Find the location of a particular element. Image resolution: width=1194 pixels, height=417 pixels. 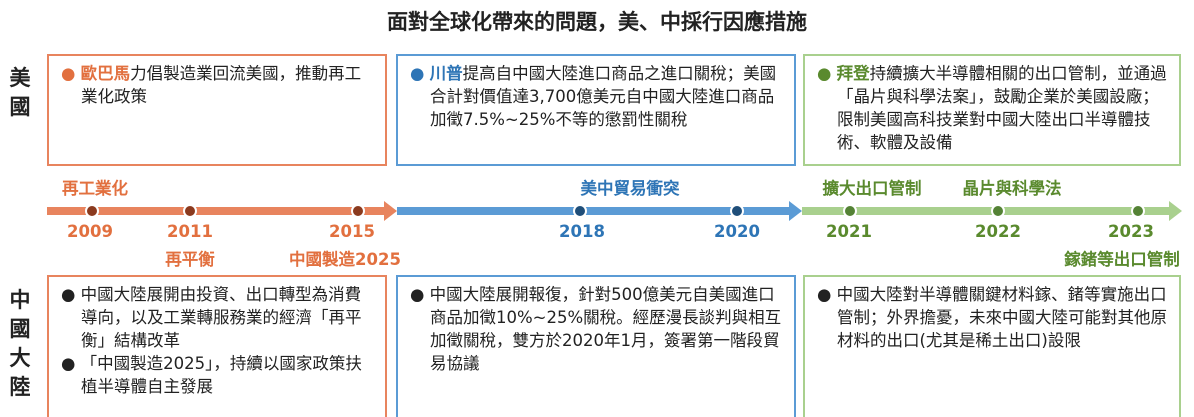

event: 再平衡 is located at coordinates (190, 259).